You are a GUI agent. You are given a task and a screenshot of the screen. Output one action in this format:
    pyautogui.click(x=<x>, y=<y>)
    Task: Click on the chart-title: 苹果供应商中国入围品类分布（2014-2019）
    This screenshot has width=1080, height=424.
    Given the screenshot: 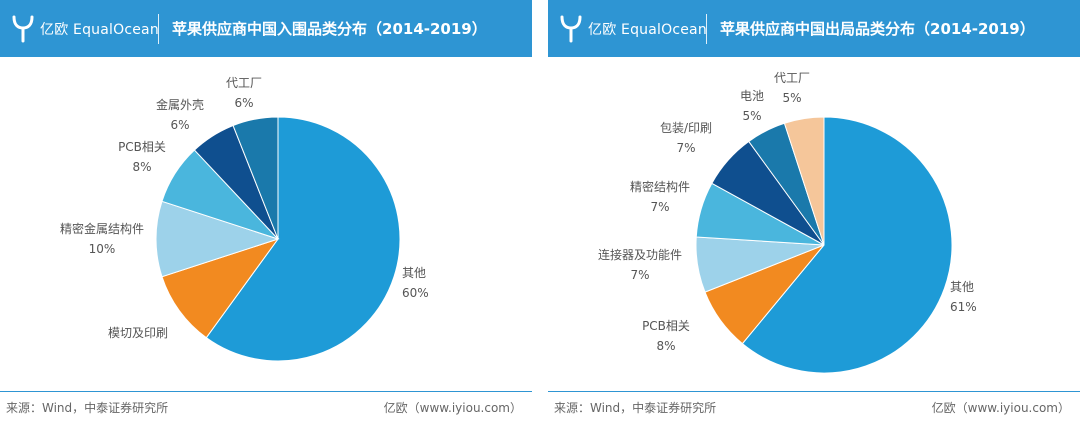 What is the action you would take?
    pyautogui.click(x=329, y=29)
    